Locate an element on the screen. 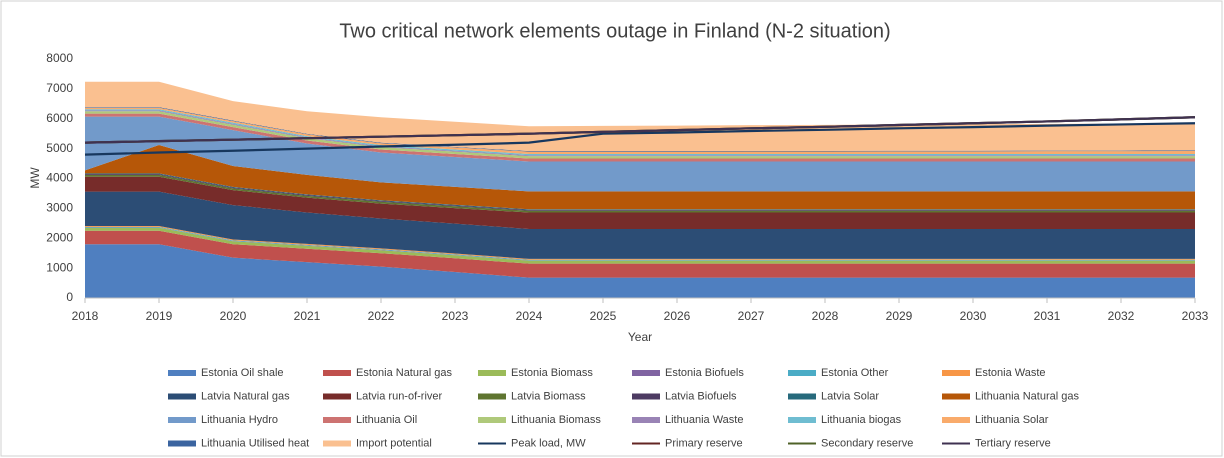  legend-label: Tertiary reserve is located at coordinates (1013, 443).